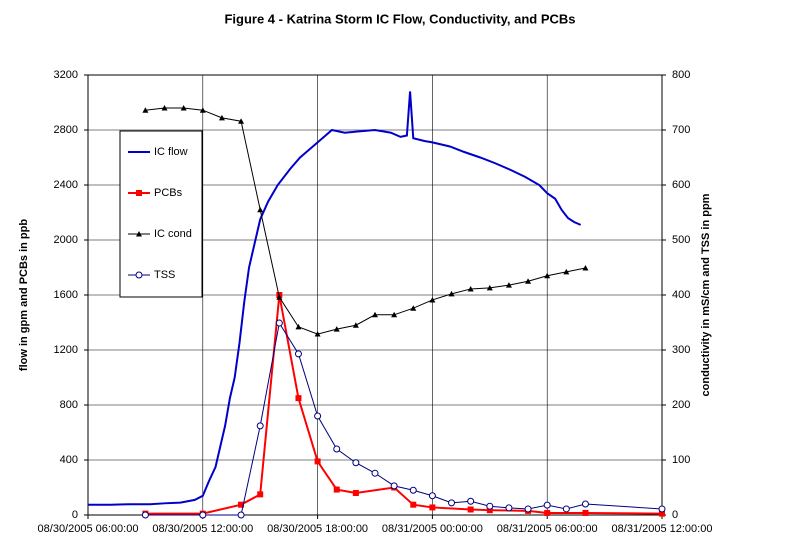 The image size is (800, 544). What do you see at coordinates (547, 529) in the screenshot?
I see `x-tick-label: 08/31/2005 06:00:00` at bounding box center [547, 529].